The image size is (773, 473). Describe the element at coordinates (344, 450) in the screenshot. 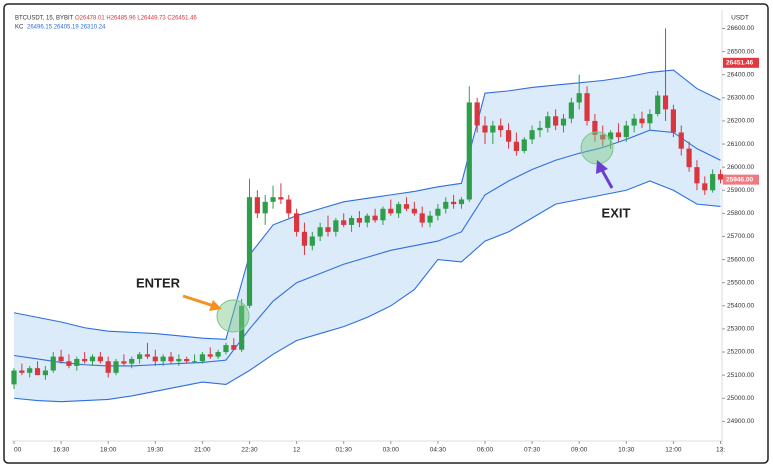

I see `x-tick-label: 01:30` at that location.